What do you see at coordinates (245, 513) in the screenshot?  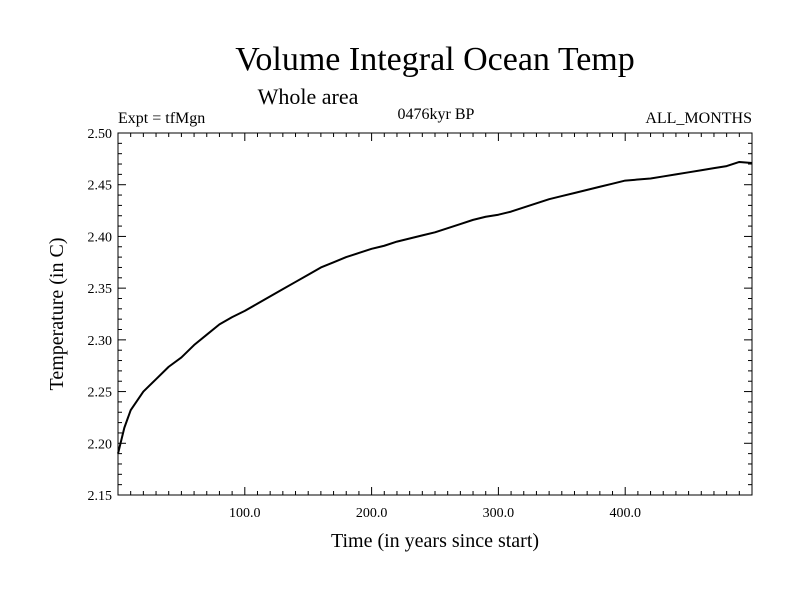 I see `x-tick-label: 100.0` at bounding box center [245, 513].